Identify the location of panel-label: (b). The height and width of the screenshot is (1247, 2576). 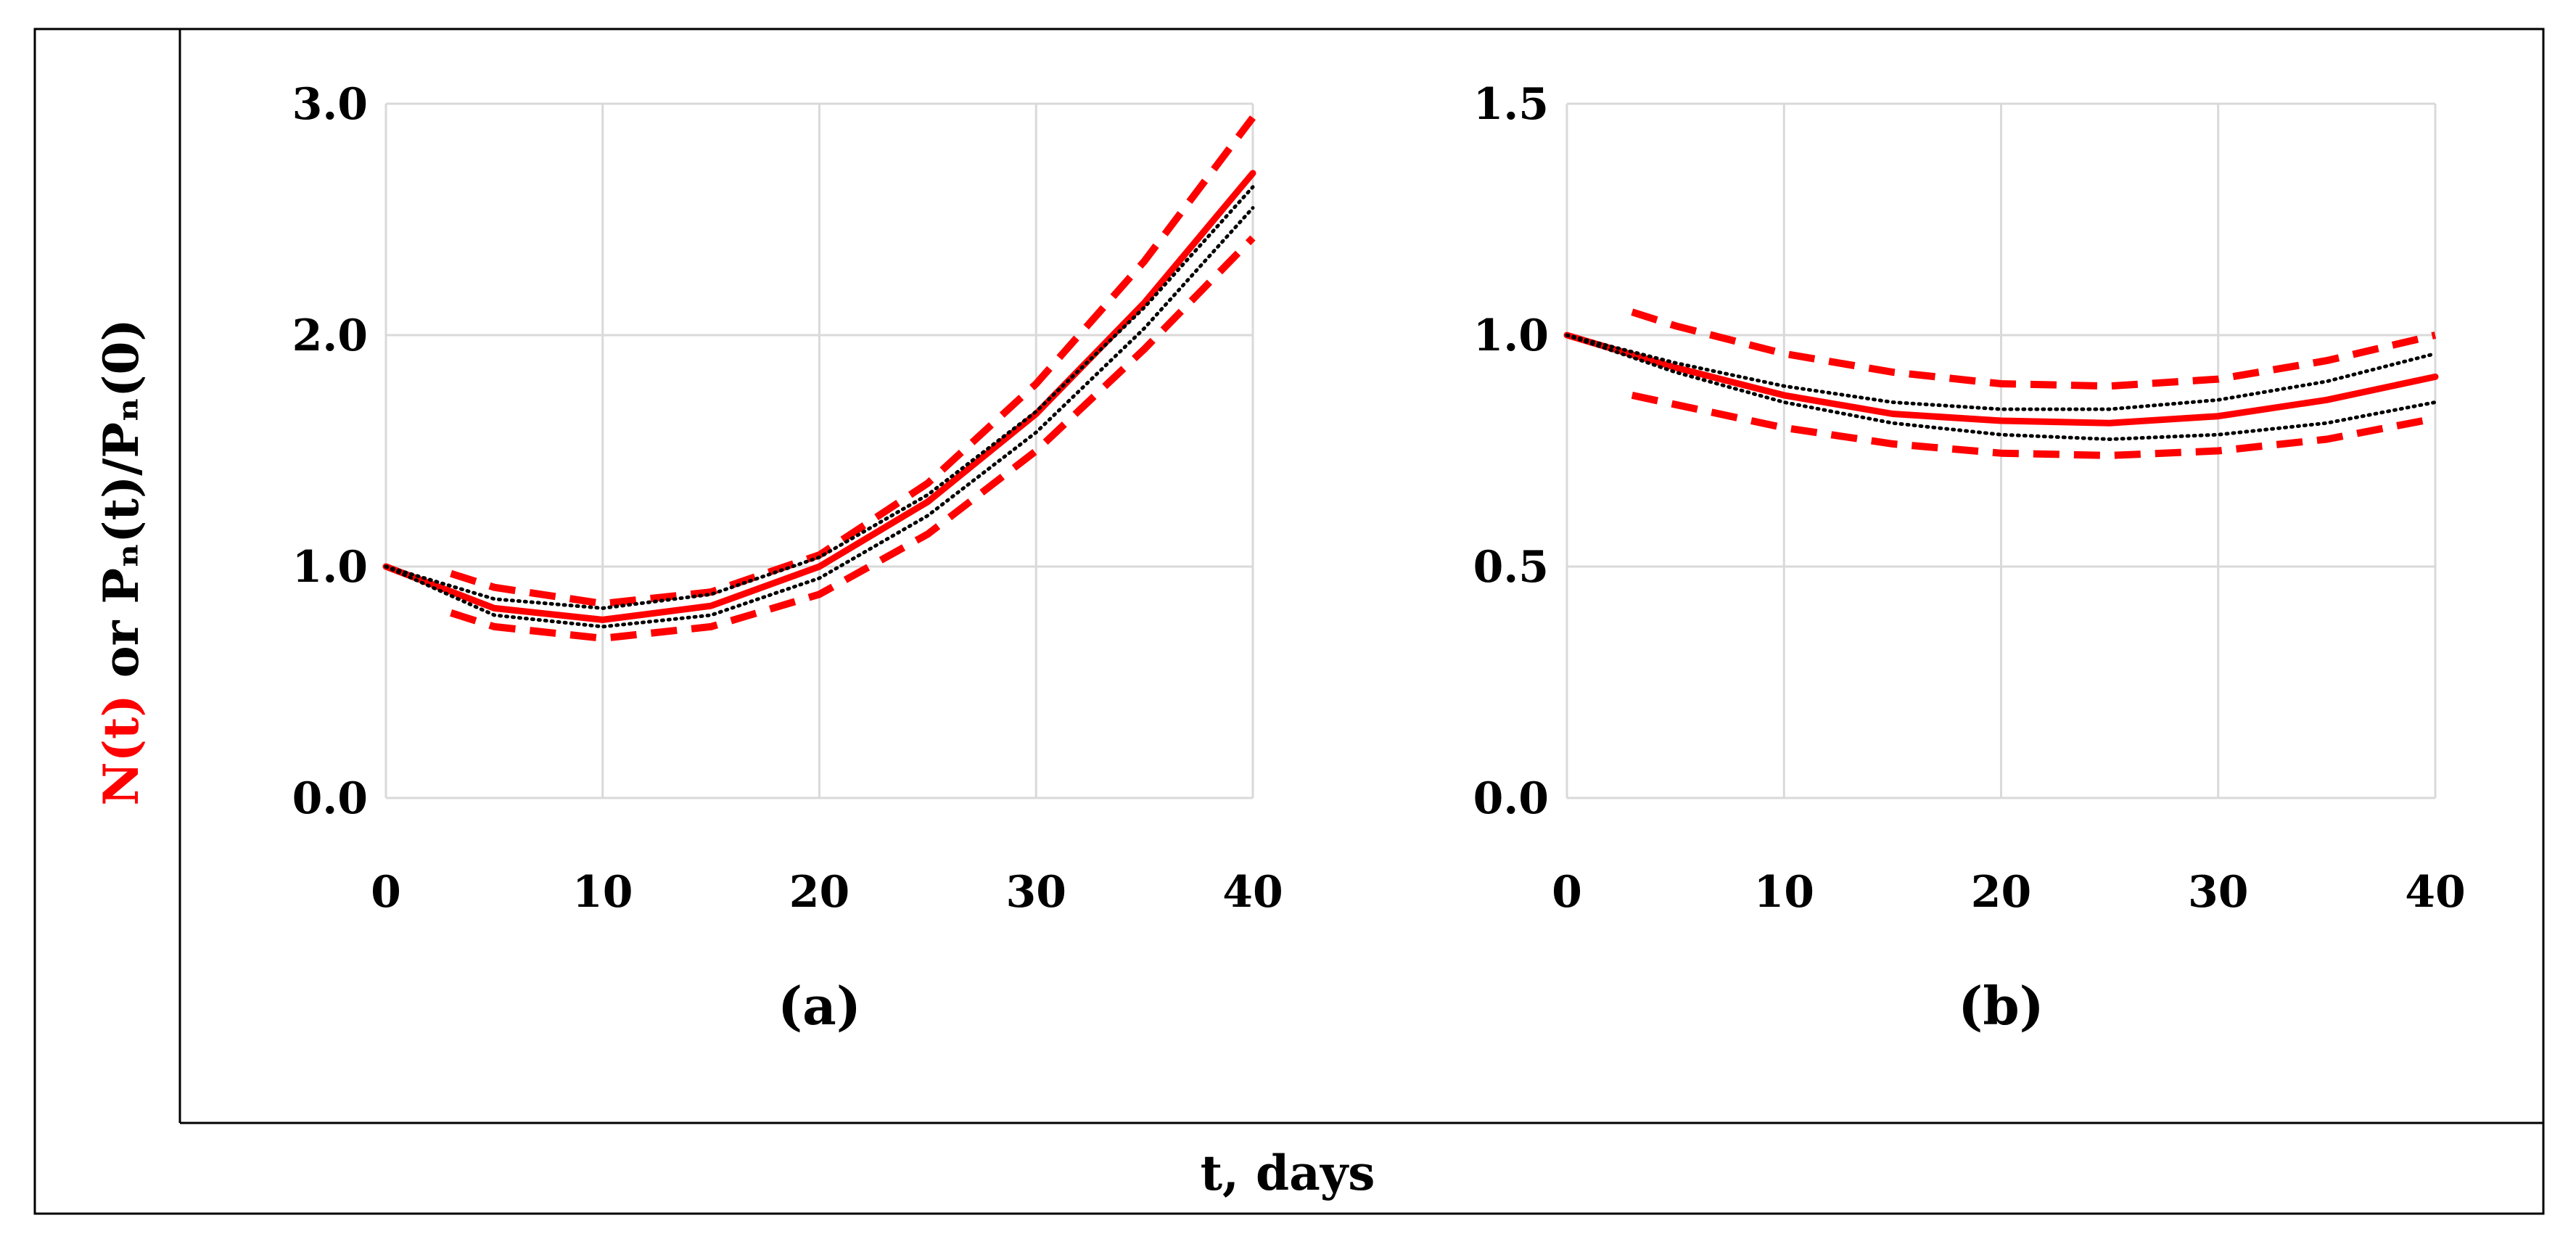
(2001, 1006).